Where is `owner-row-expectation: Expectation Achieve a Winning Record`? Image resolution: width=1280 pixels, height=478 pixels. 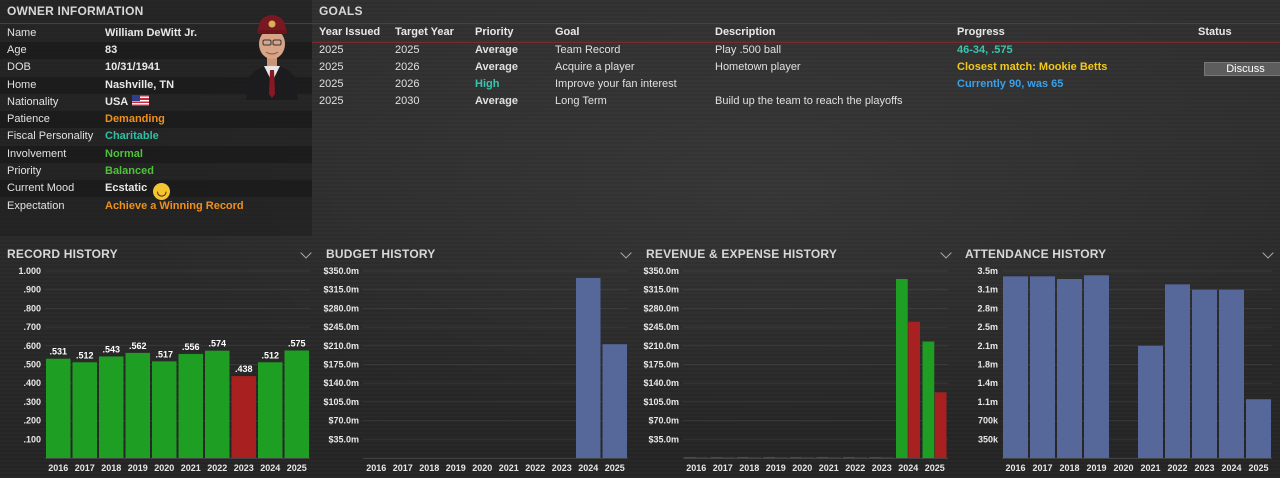
owner-row-expectation: Expectation Achieve a Winning Record is located at coordinates (156, 206).